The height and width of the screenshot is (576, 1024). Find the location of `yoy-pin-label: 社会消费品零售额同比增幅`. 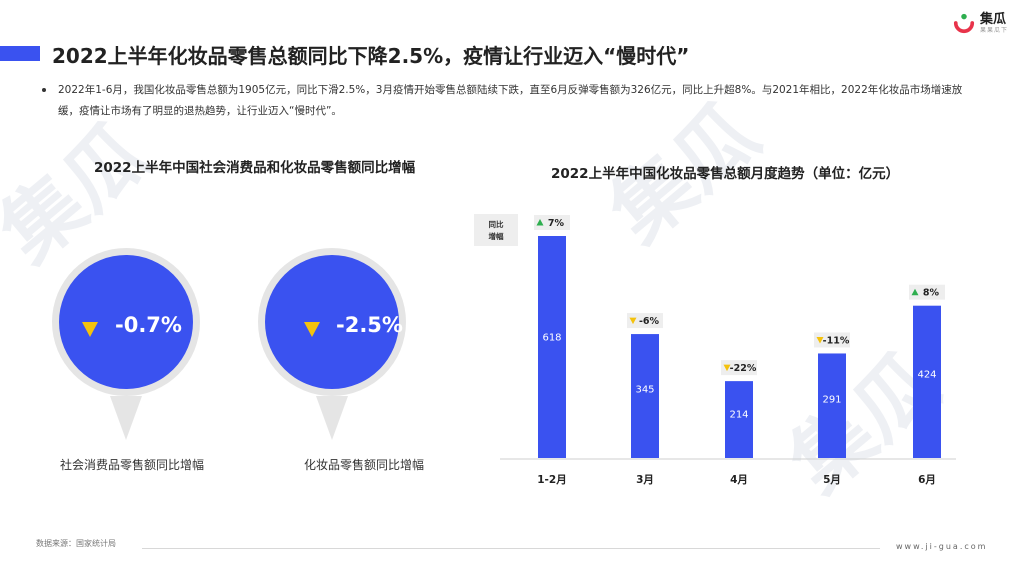

yoy-pin-label: 社会消费品零售额同比增幅 is located at coordinates (132, 465).